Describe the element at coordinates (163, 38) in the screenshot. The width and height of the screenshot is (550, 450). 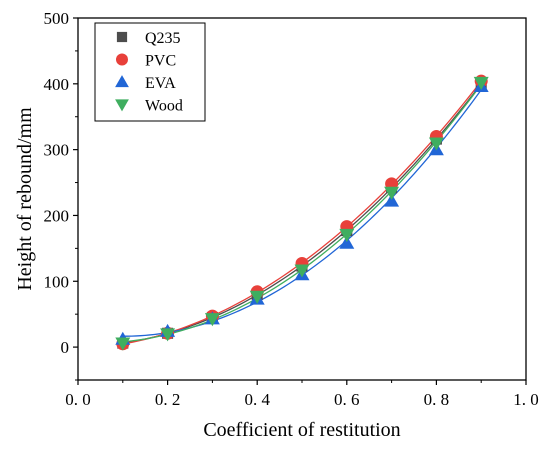
I see `legend-label-q235: Q235` at that location.